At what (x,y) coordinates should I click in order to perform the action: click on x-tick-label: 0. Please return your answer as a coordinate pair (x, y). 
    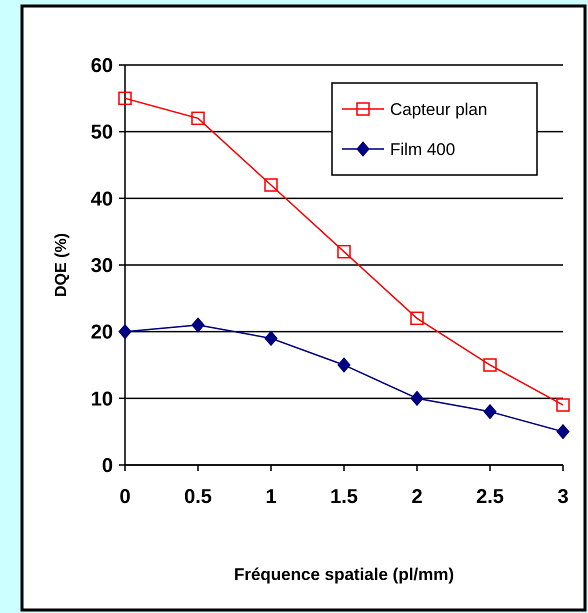
    Looking at the image, I should click on (125, 497).